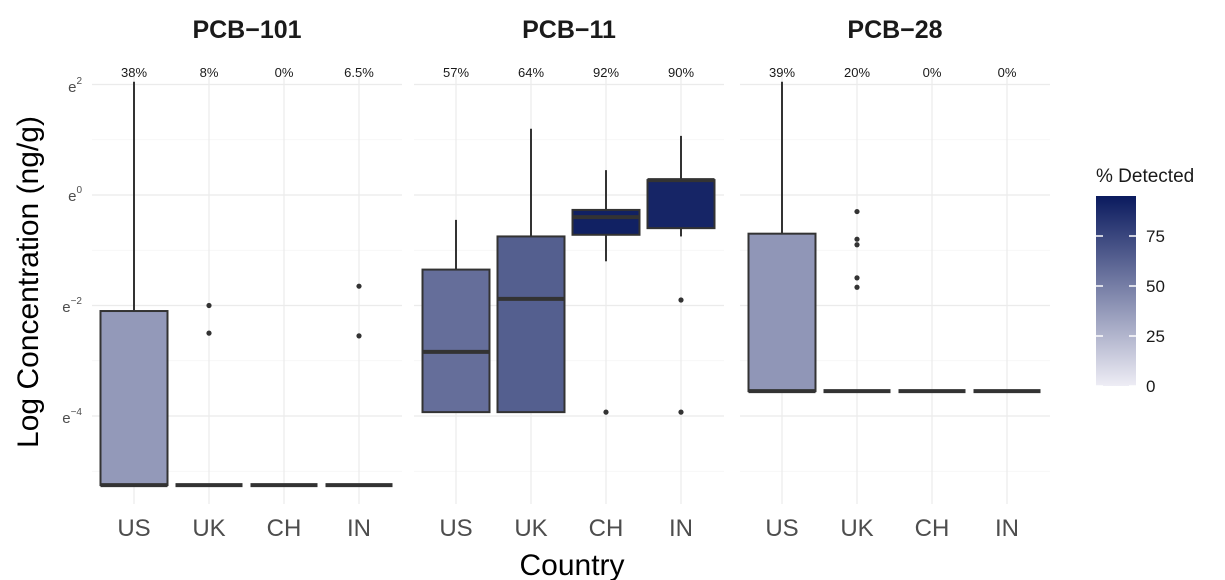  I want to click on y-axis-title: Log Concentration (ng/g), so click(28, 282).